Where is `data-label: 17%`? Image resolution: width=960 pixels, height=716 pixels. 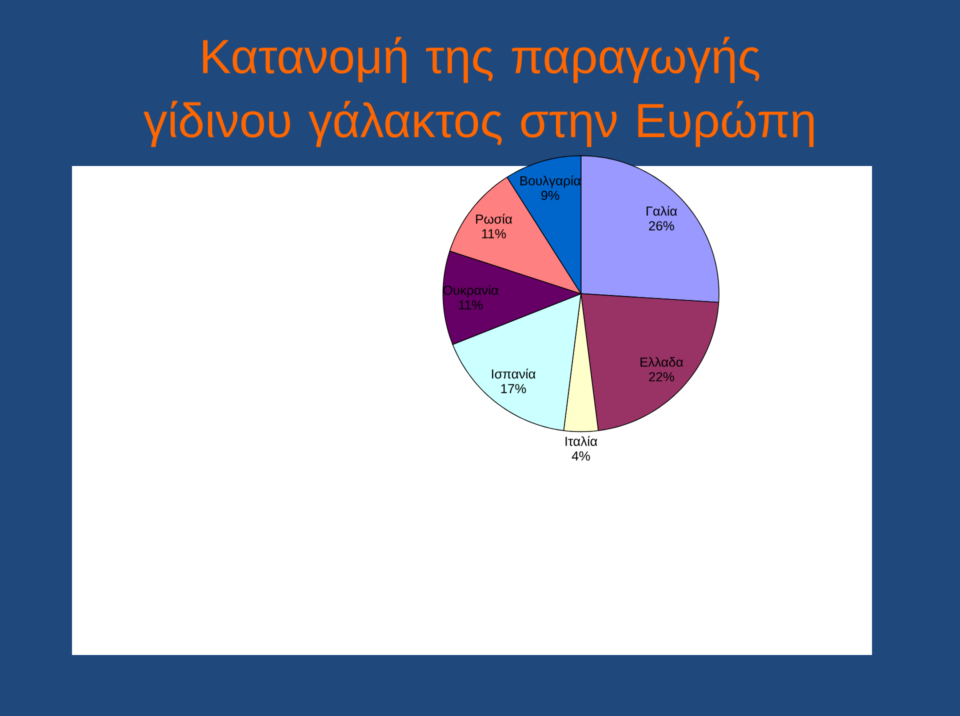
data-label: 17% is located at coordinates (513, 389).